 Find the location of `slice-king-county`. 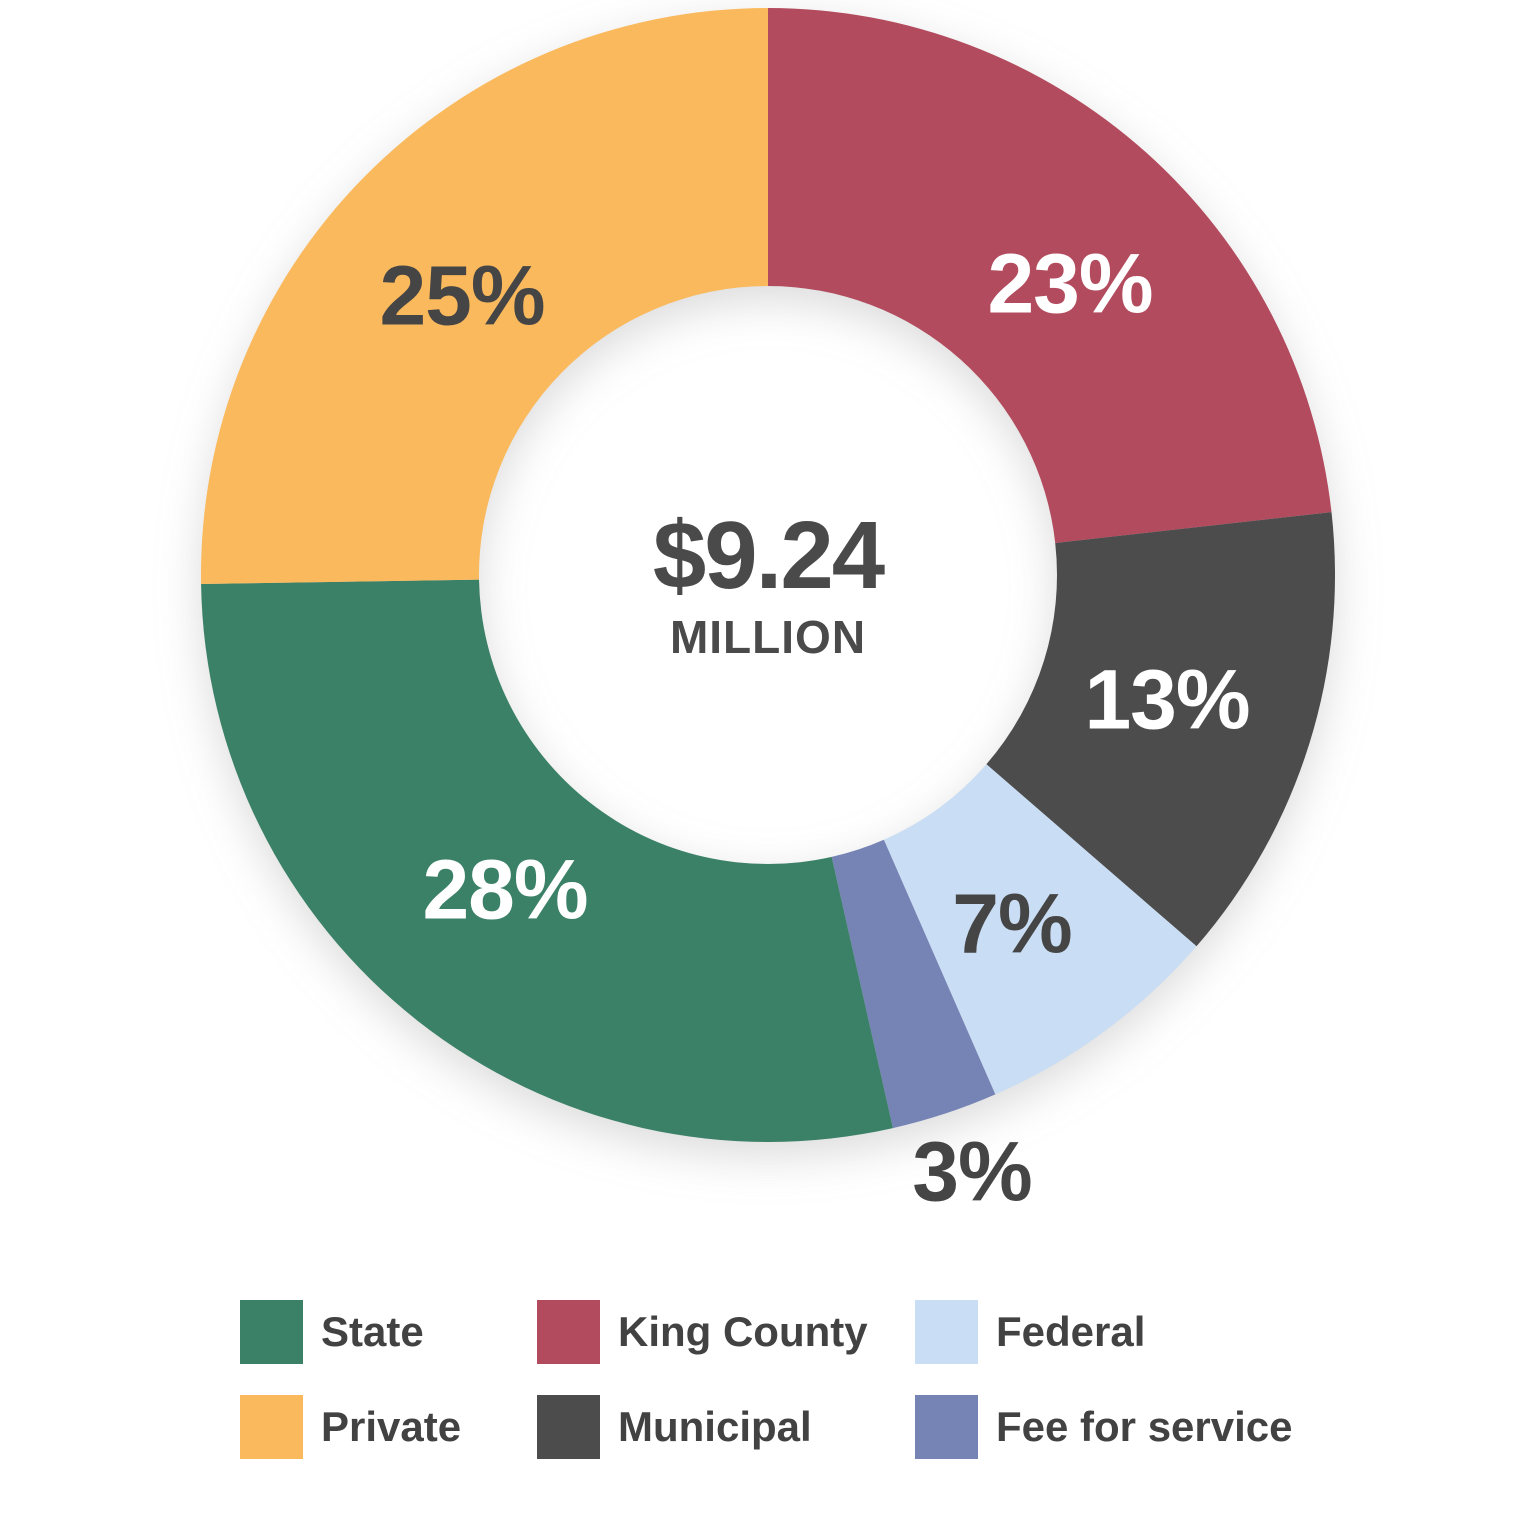

slice-king-county is located at coordinates (1050, 275).